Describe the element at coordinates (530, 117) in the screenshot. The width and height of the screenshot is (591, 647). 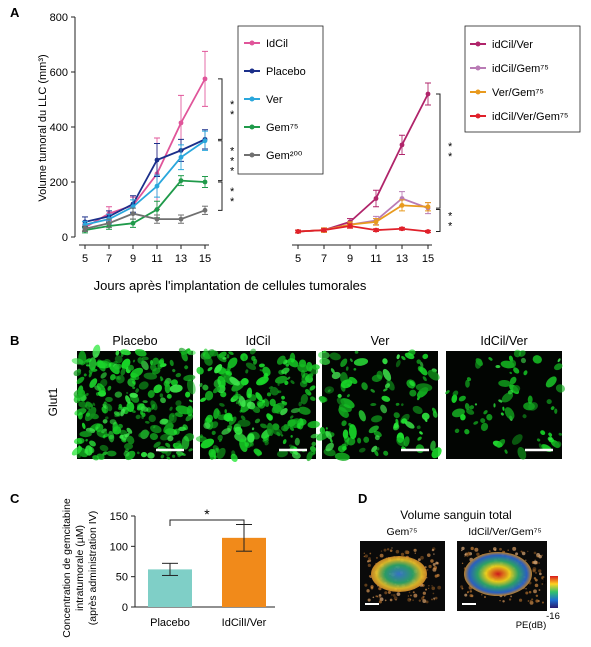
I see `legend-label: idCil/Ver/Gem⁷⁵` at that location.